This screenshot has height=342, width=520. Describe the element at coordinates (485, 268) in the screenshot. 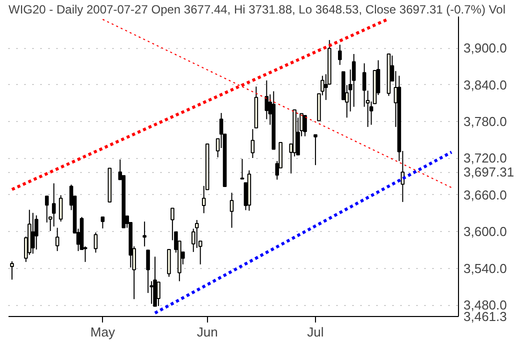

I see `y-tick-label: 3,540.0` at that location.